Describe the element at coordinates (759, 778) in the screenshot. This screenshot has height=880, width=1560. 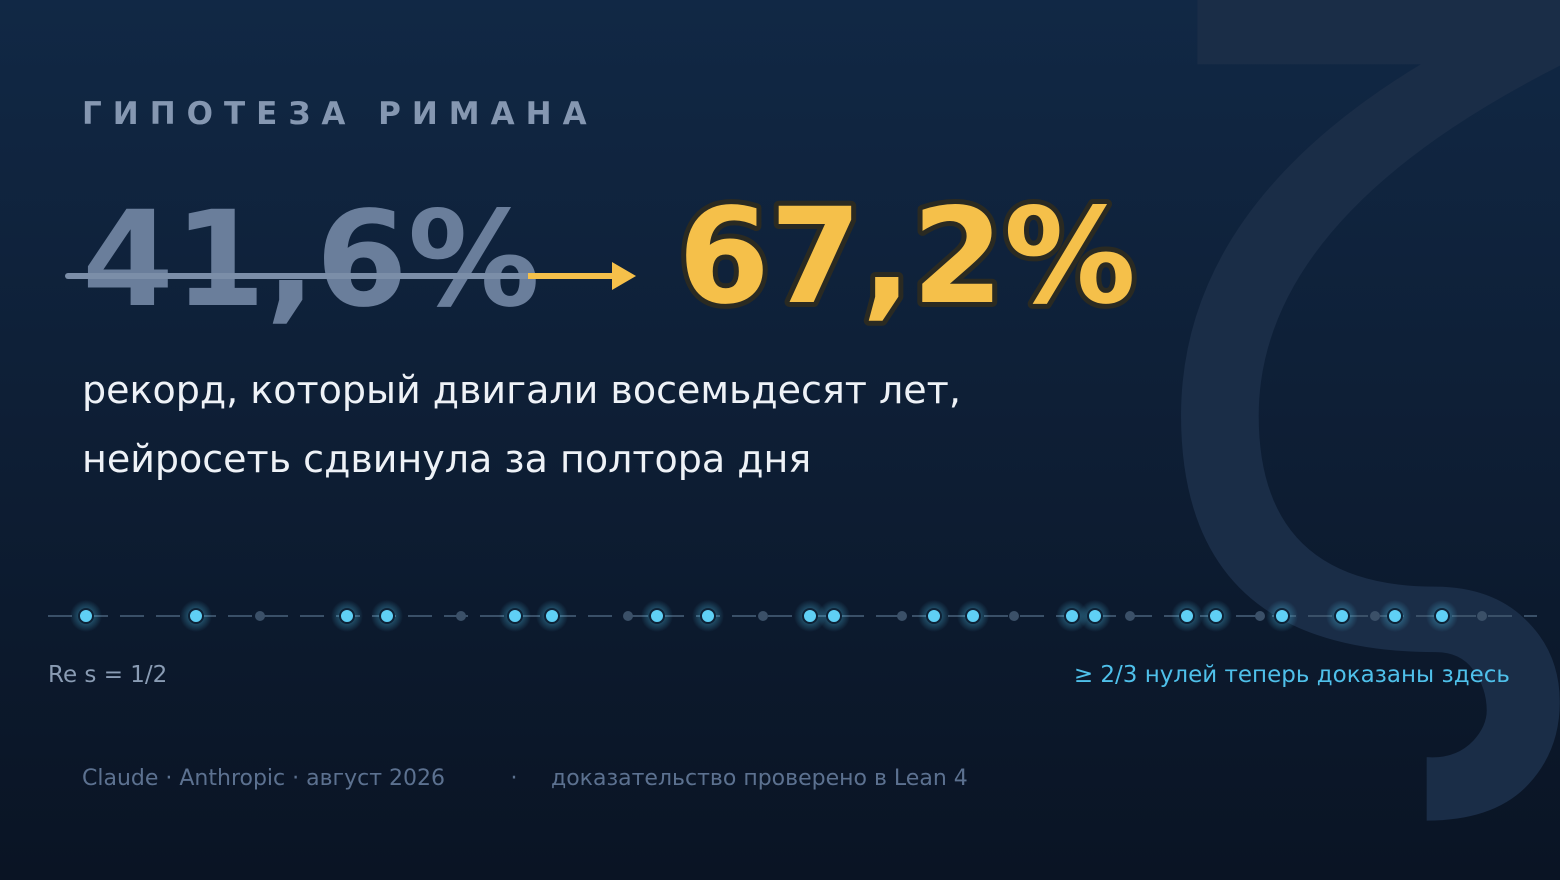
I see `footer-note: доказательство проверено в Lean 4` at that location.